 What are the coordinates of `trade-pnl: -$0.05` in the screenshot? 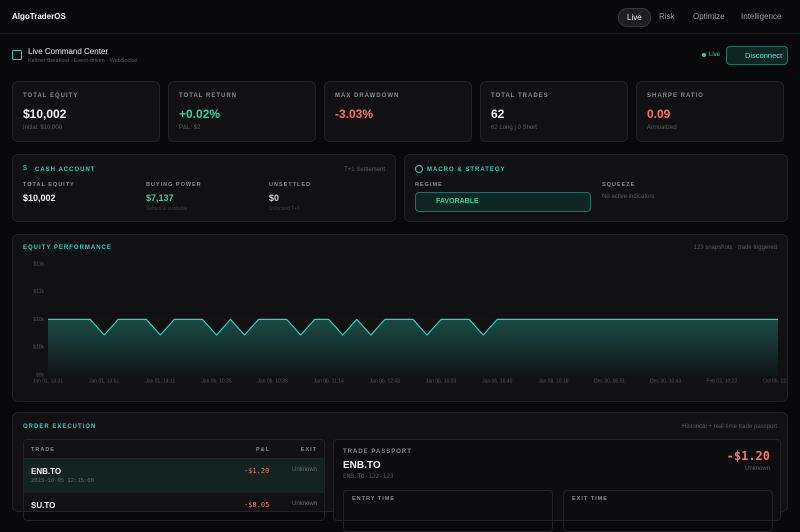 It's located at (257, 505).